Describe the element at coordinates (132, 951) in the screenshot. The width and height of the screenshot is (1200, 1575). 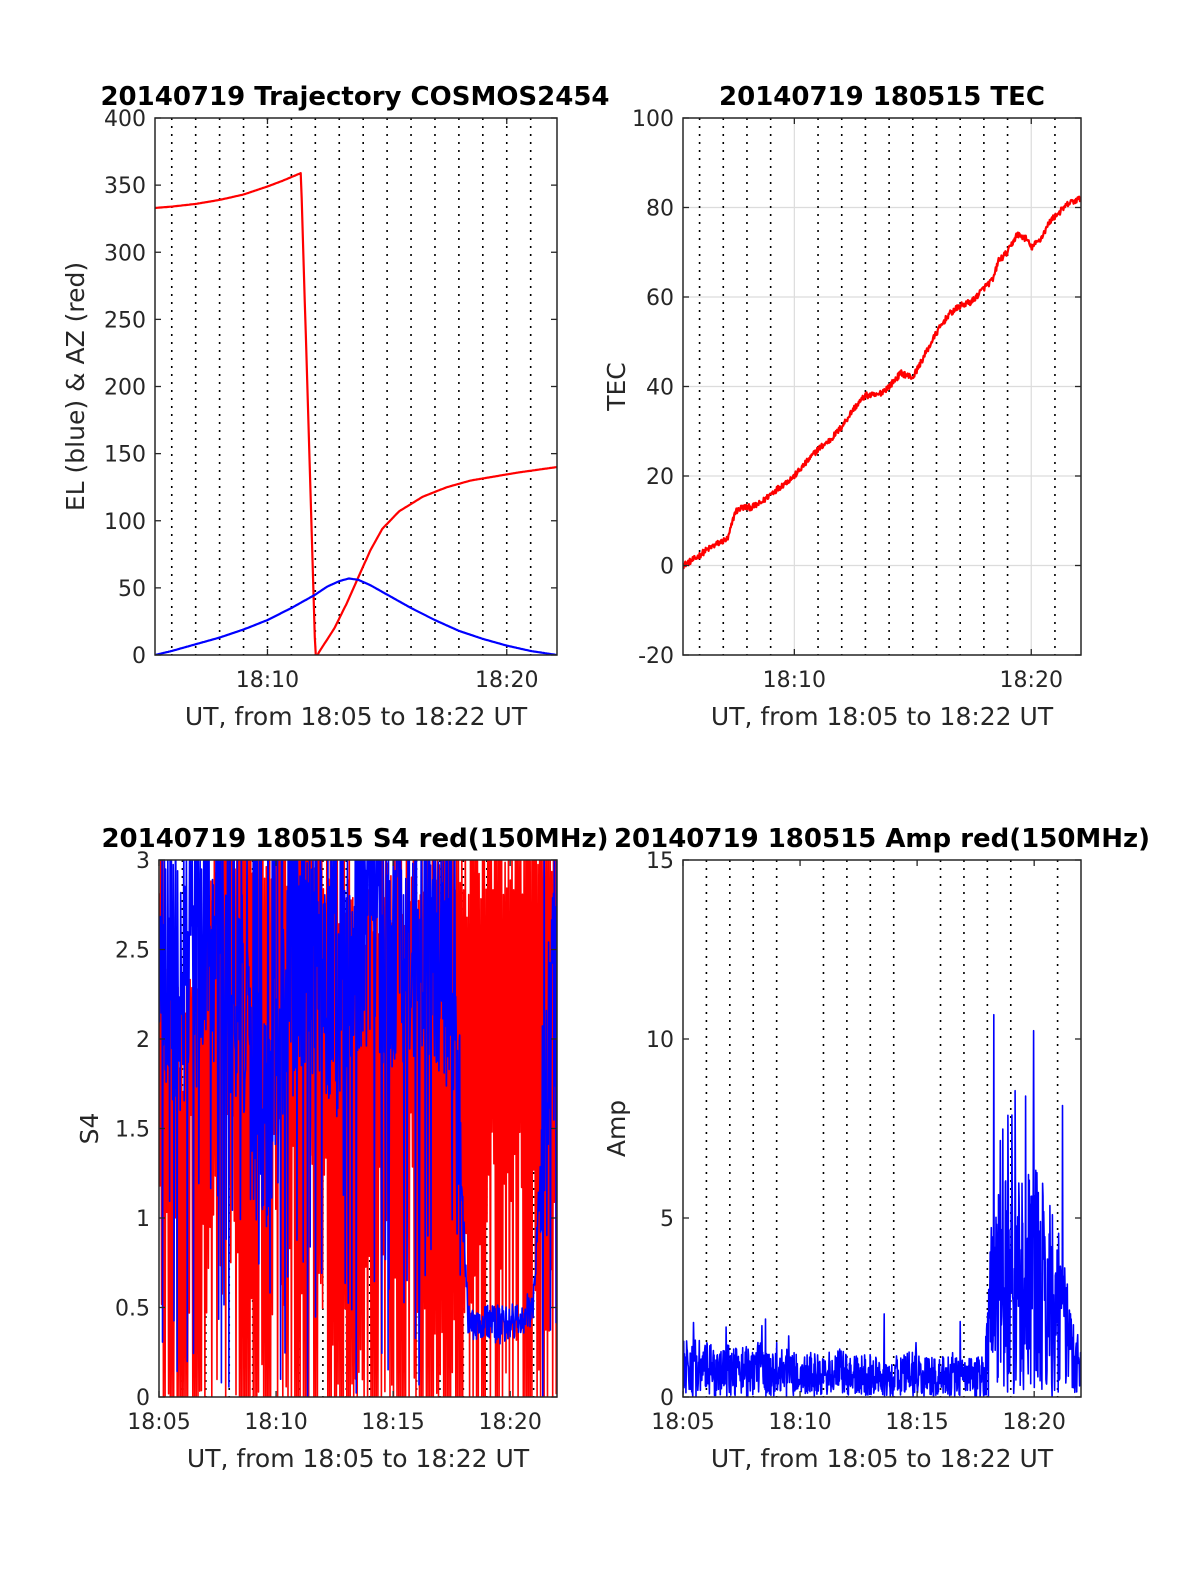
I see `y-tick-label: 2.5` at that location.